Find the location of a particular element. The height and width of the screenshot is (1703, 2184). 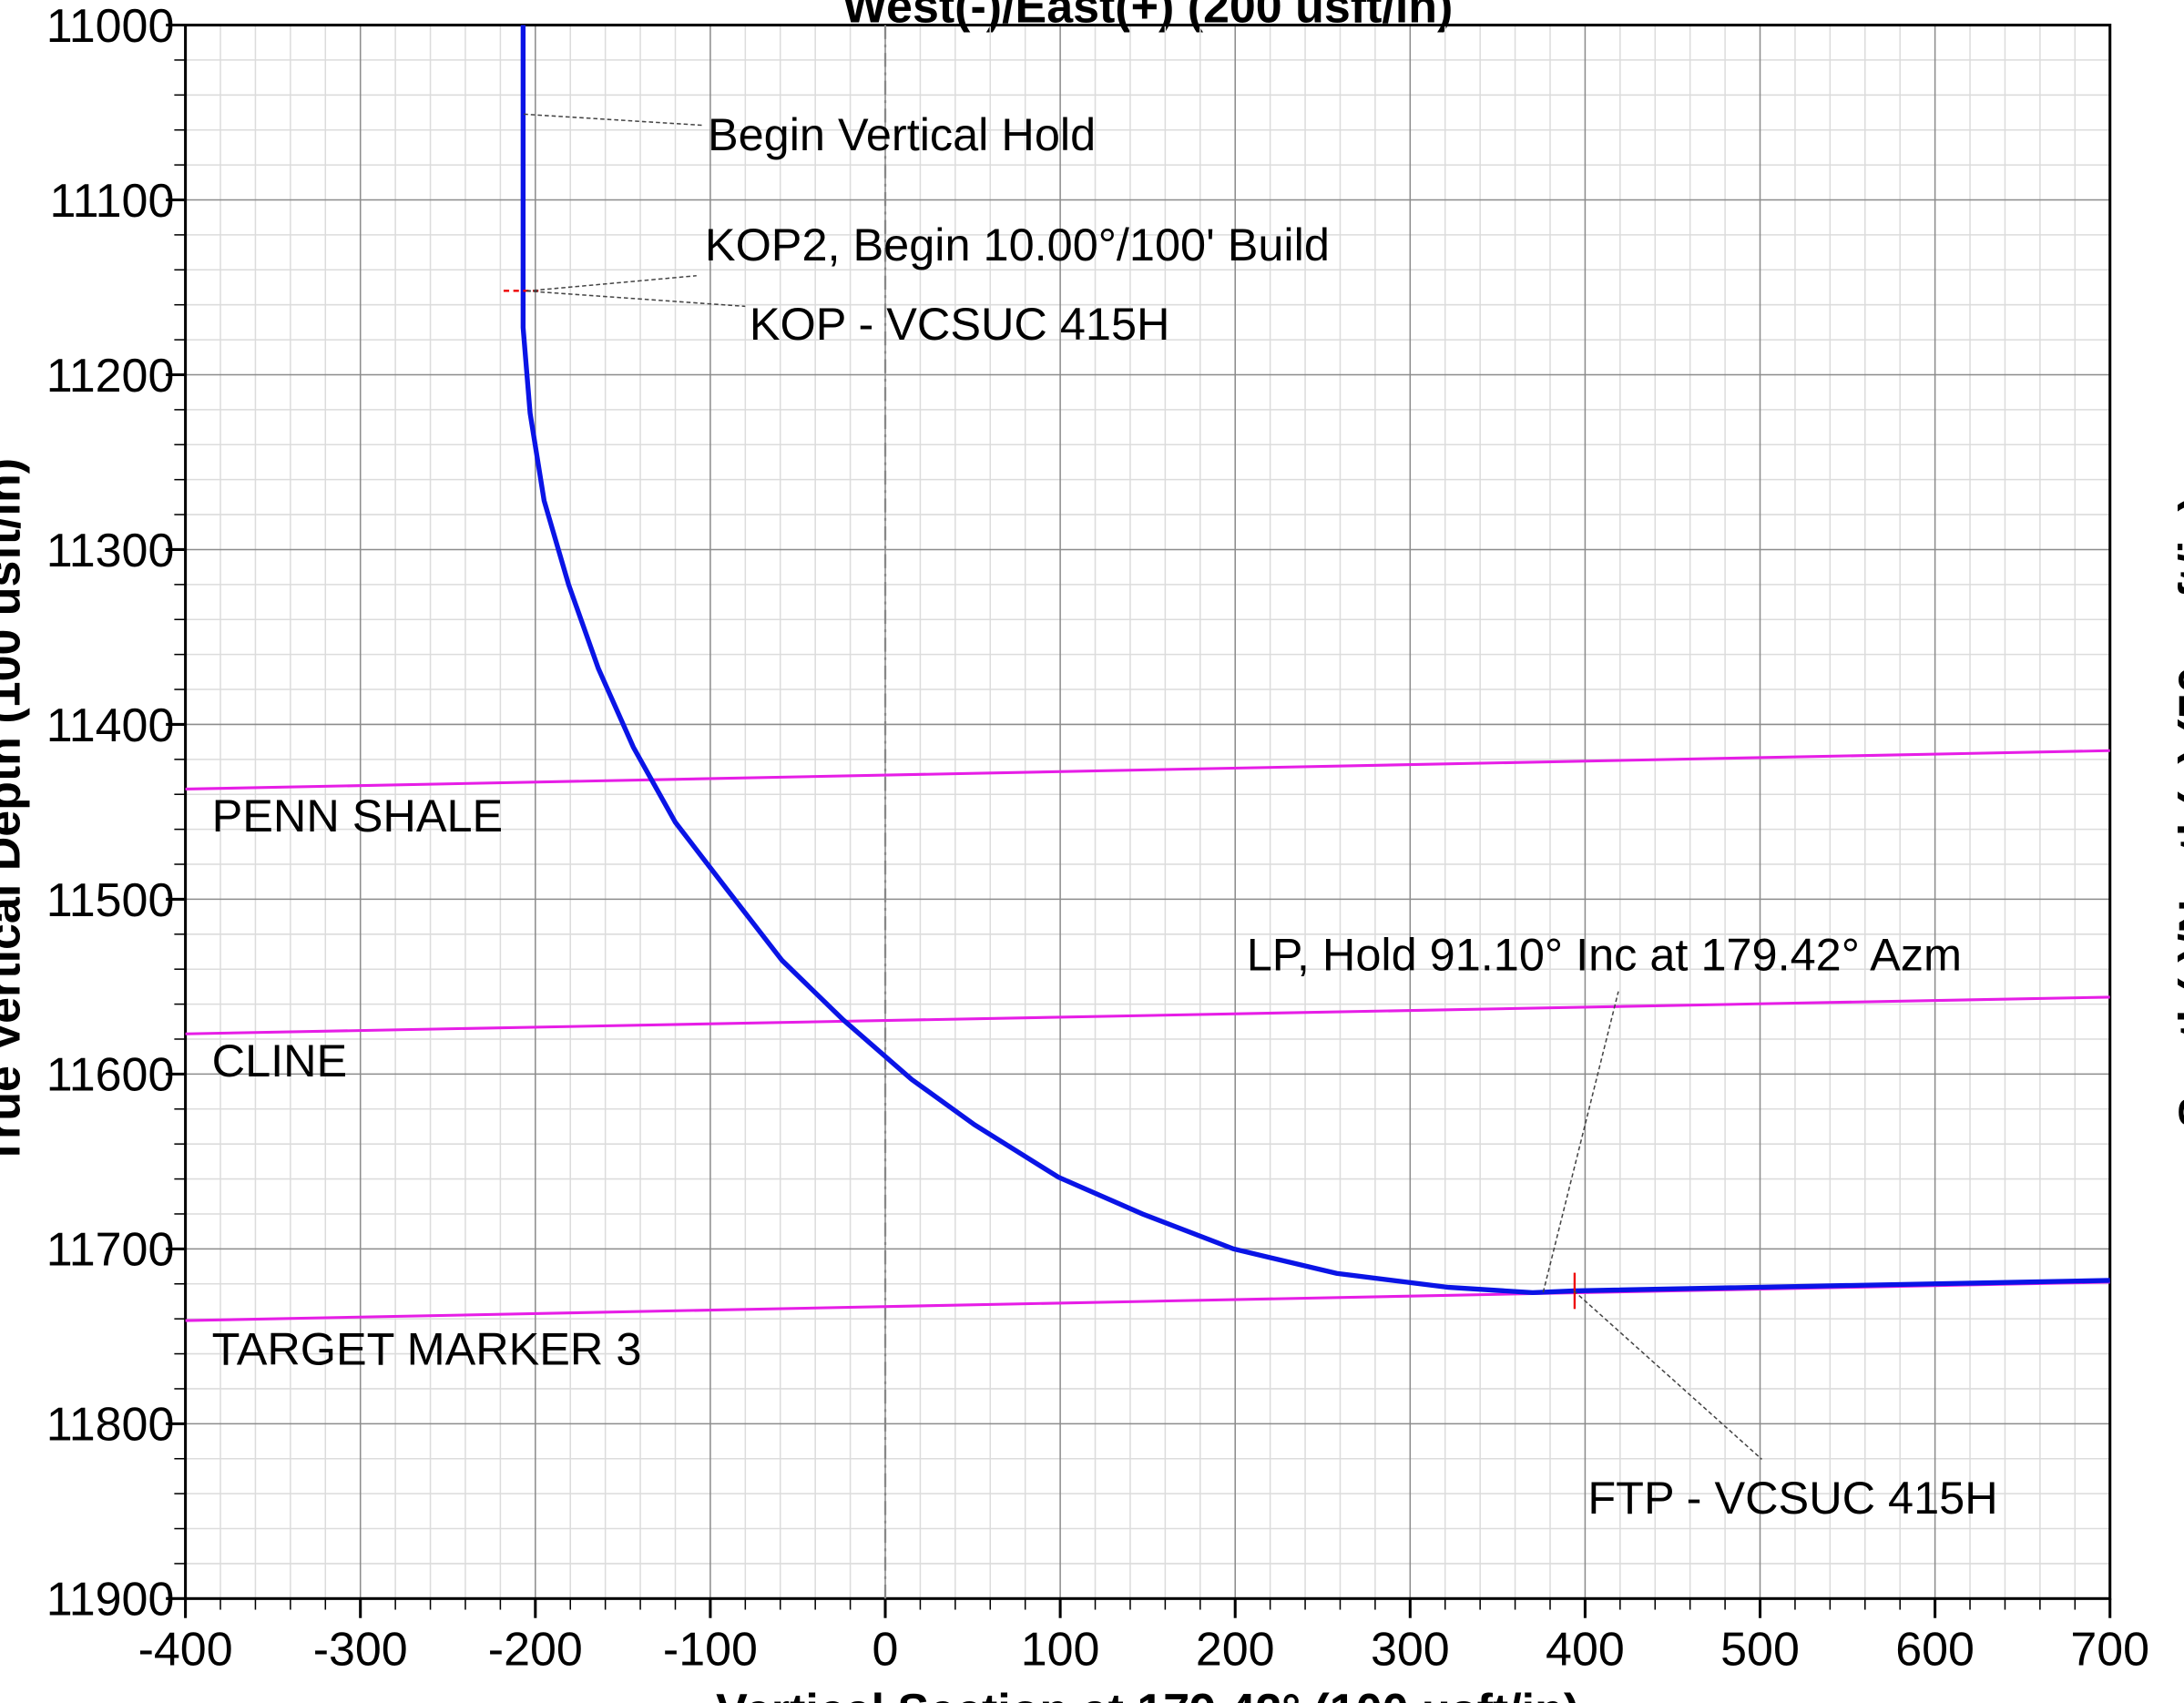

x-tick-label: -300 is located at coordinates (360, 1650).